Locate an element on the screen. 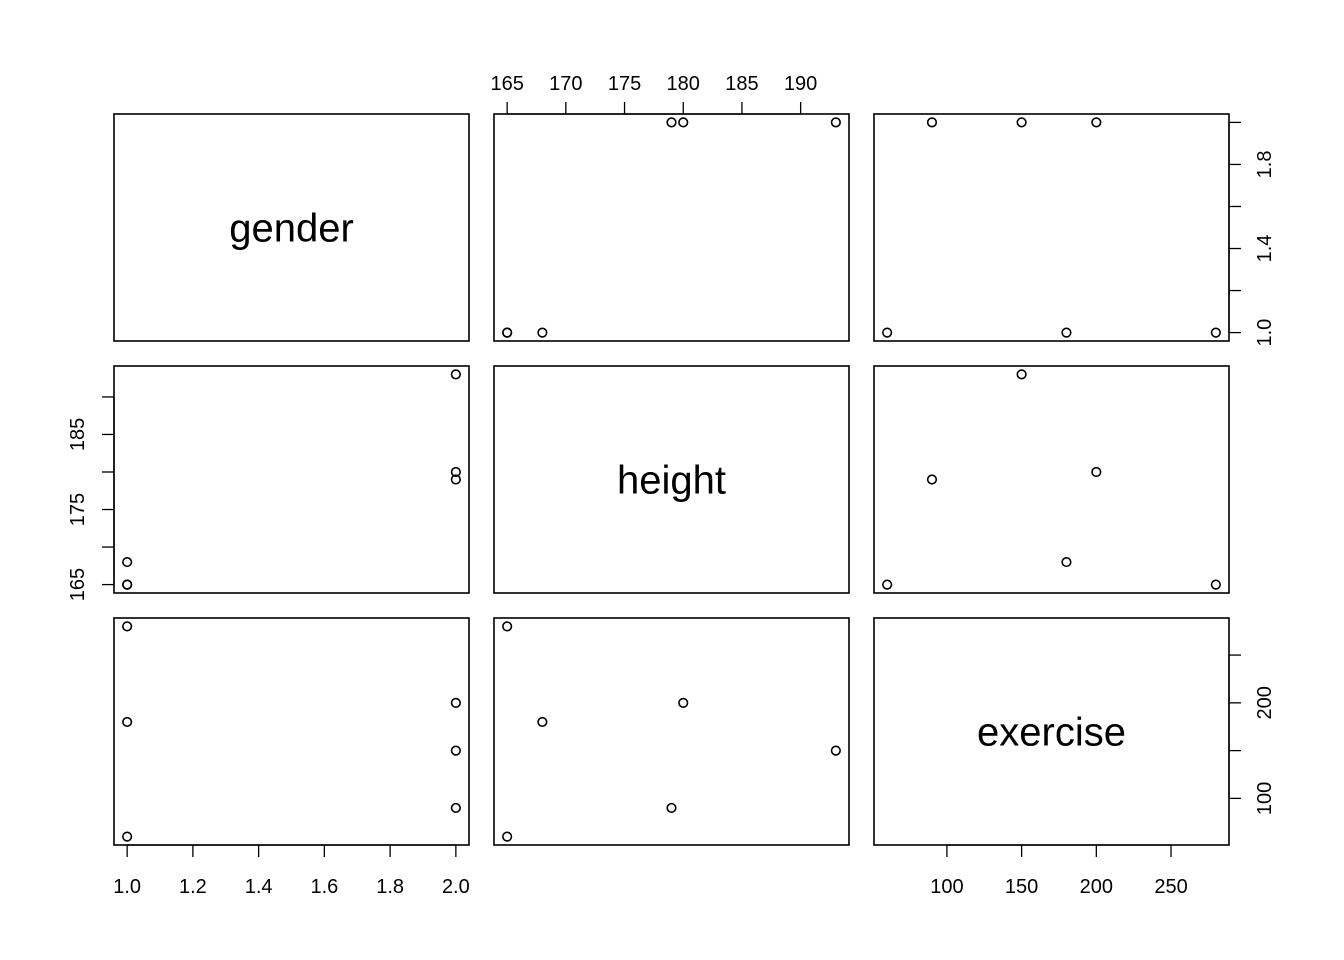  tick-label: 1.2 is located at coordinates (193, 887).